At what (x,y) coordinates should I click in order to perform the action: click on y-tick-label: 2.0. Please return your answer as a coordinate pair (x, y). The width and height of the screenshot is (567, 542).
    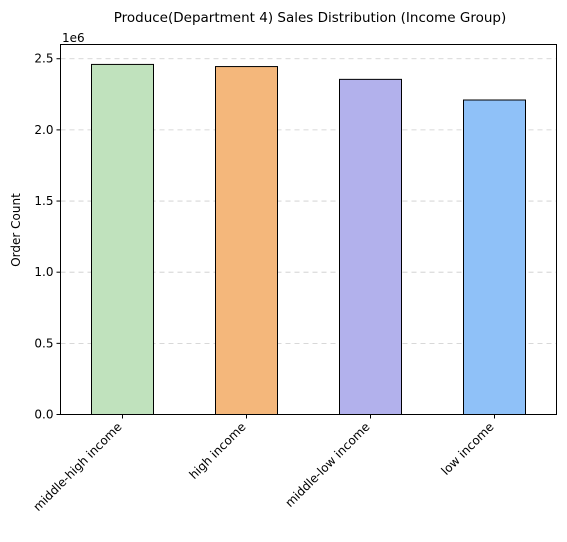
    Looking at the image, I should click on (43, 130).